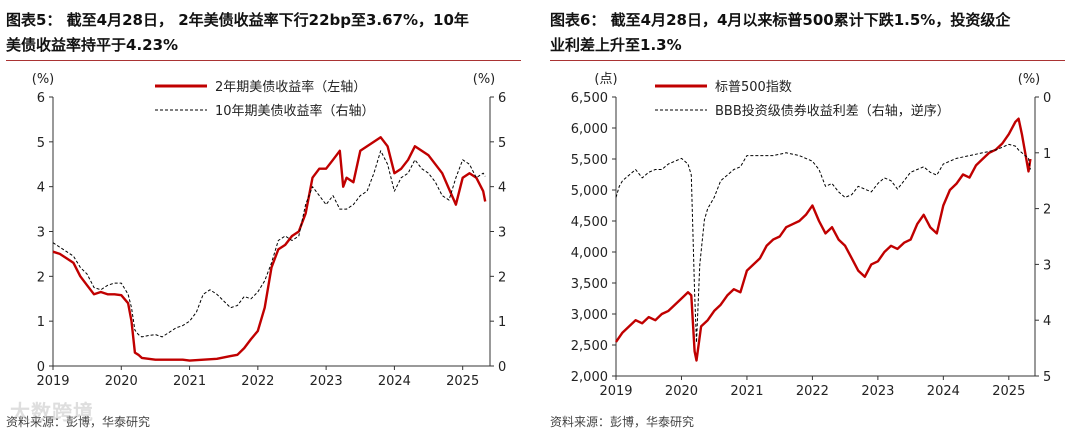 The height and width of the screenshot is (435, 1080). Describe the element at coordinates (589, 377) in the screenshot. I see `y-tick-label: 2,000` at that location.